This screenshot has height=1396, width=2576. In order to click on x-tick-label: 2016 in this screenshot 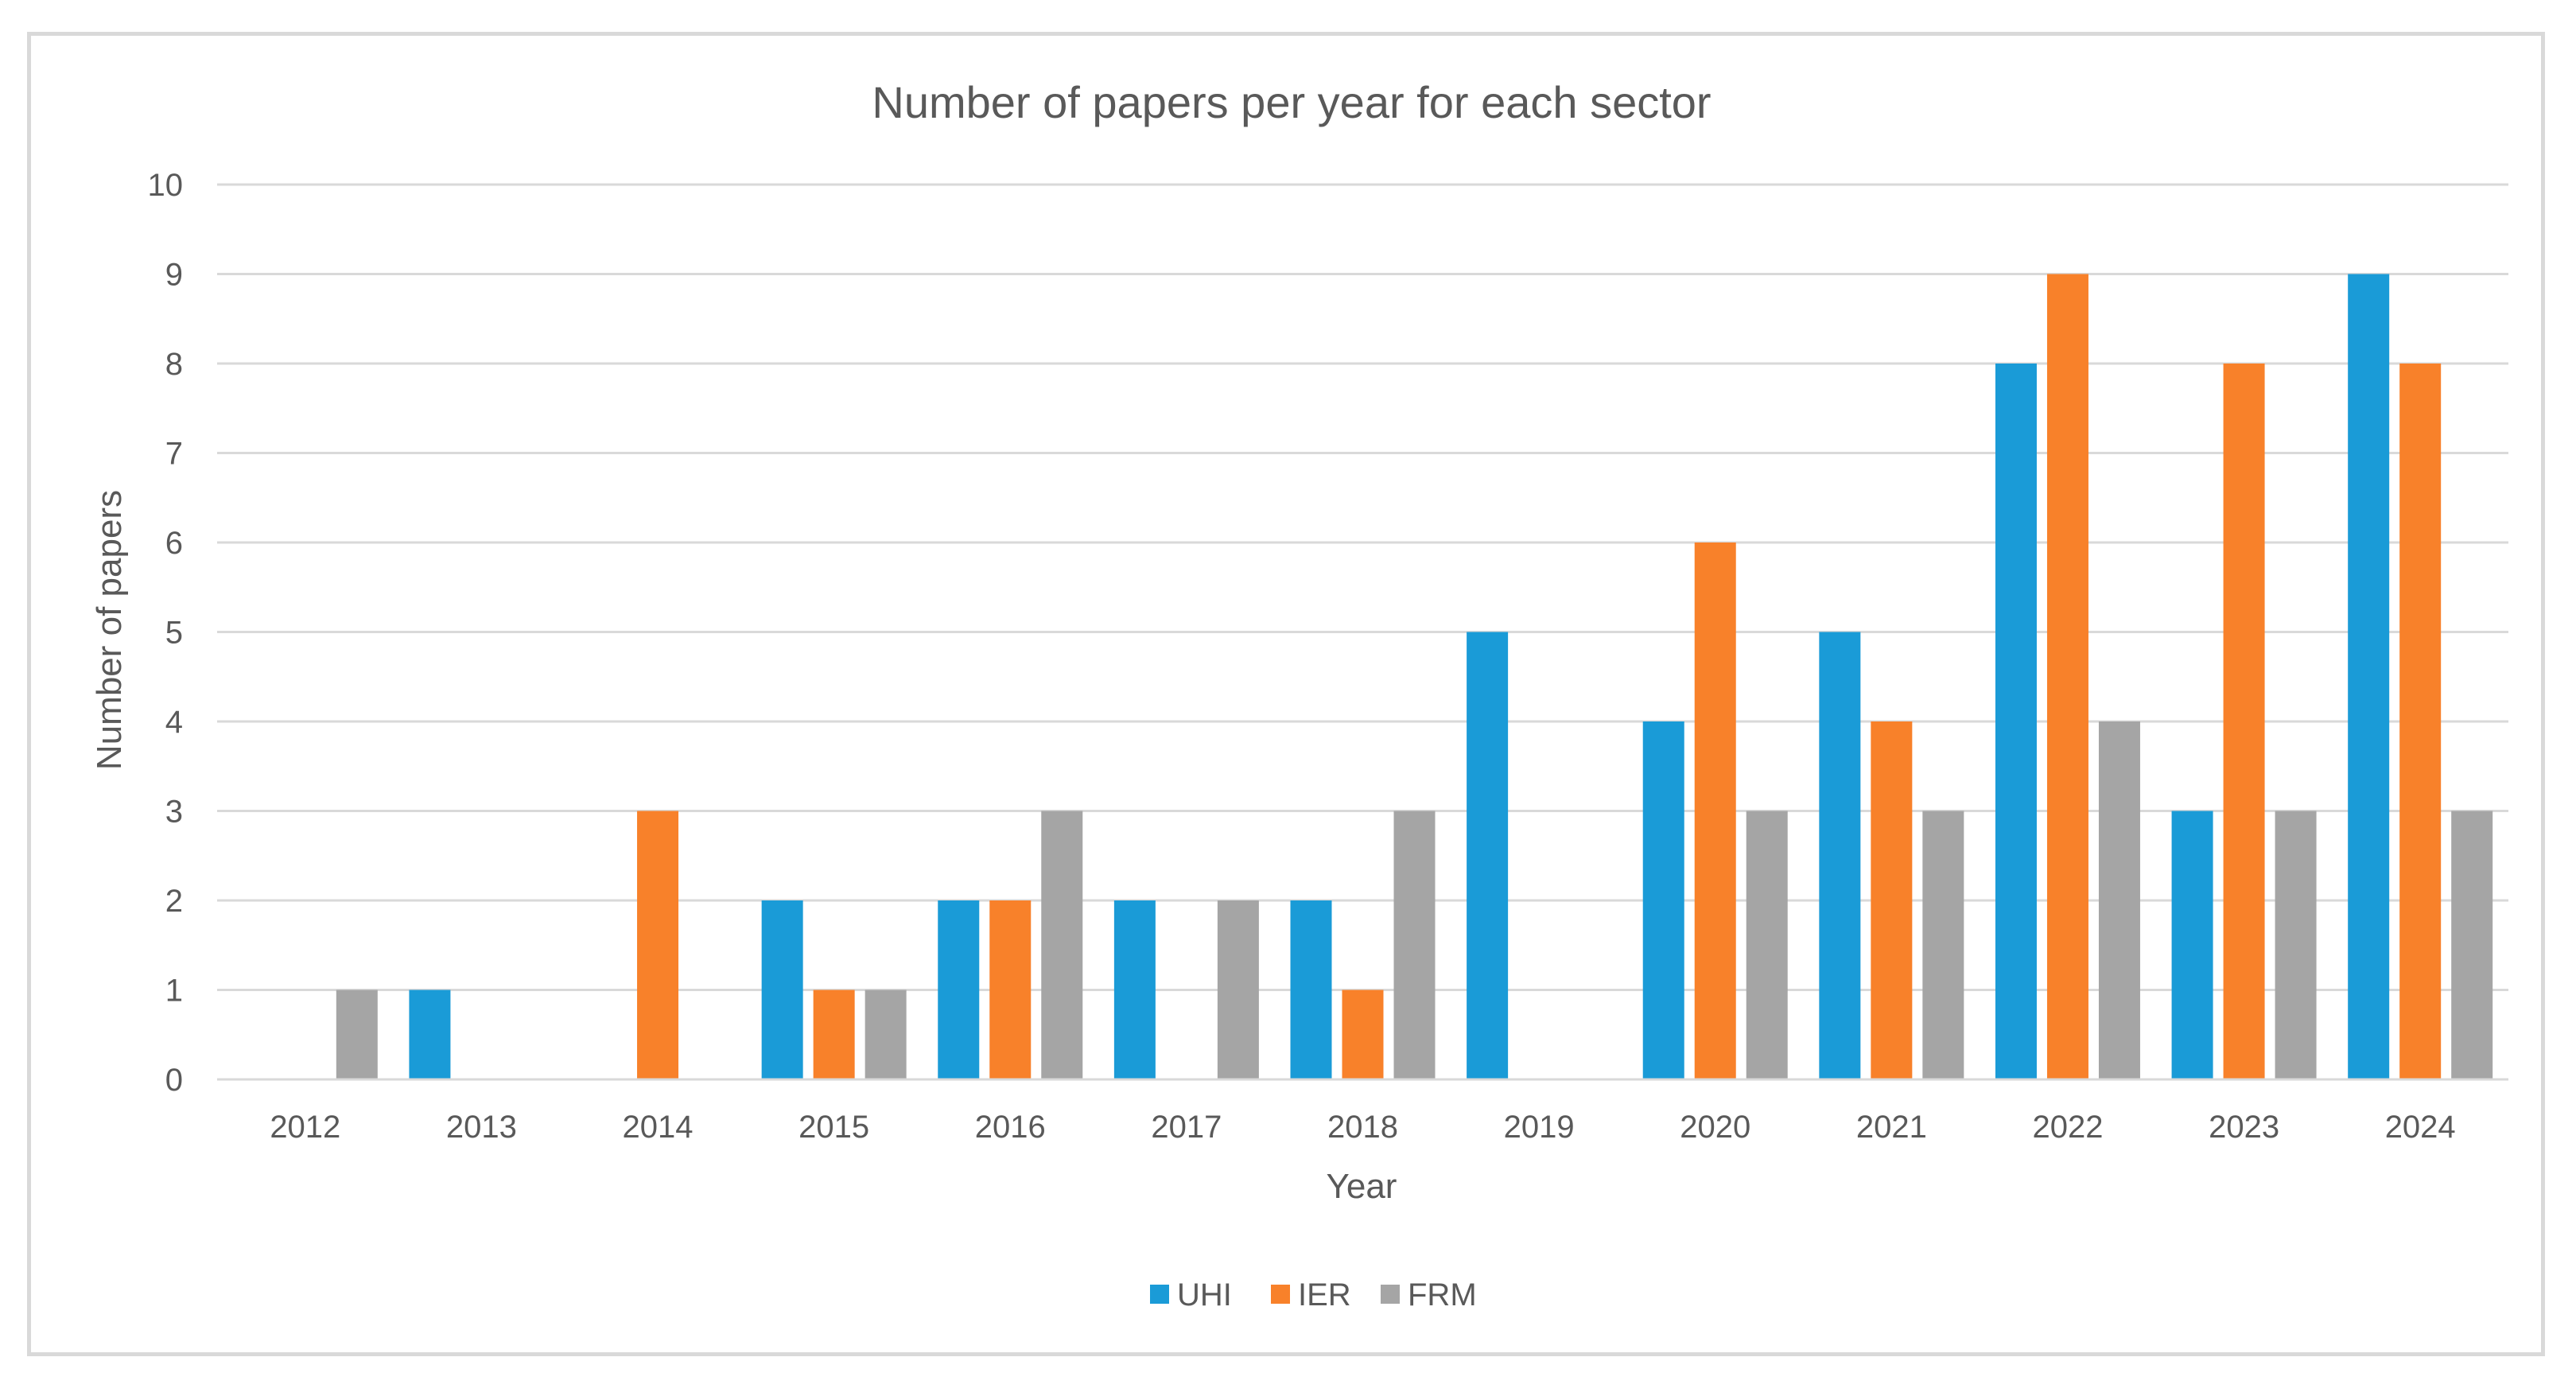, I will do `click(1010, 1127)`.